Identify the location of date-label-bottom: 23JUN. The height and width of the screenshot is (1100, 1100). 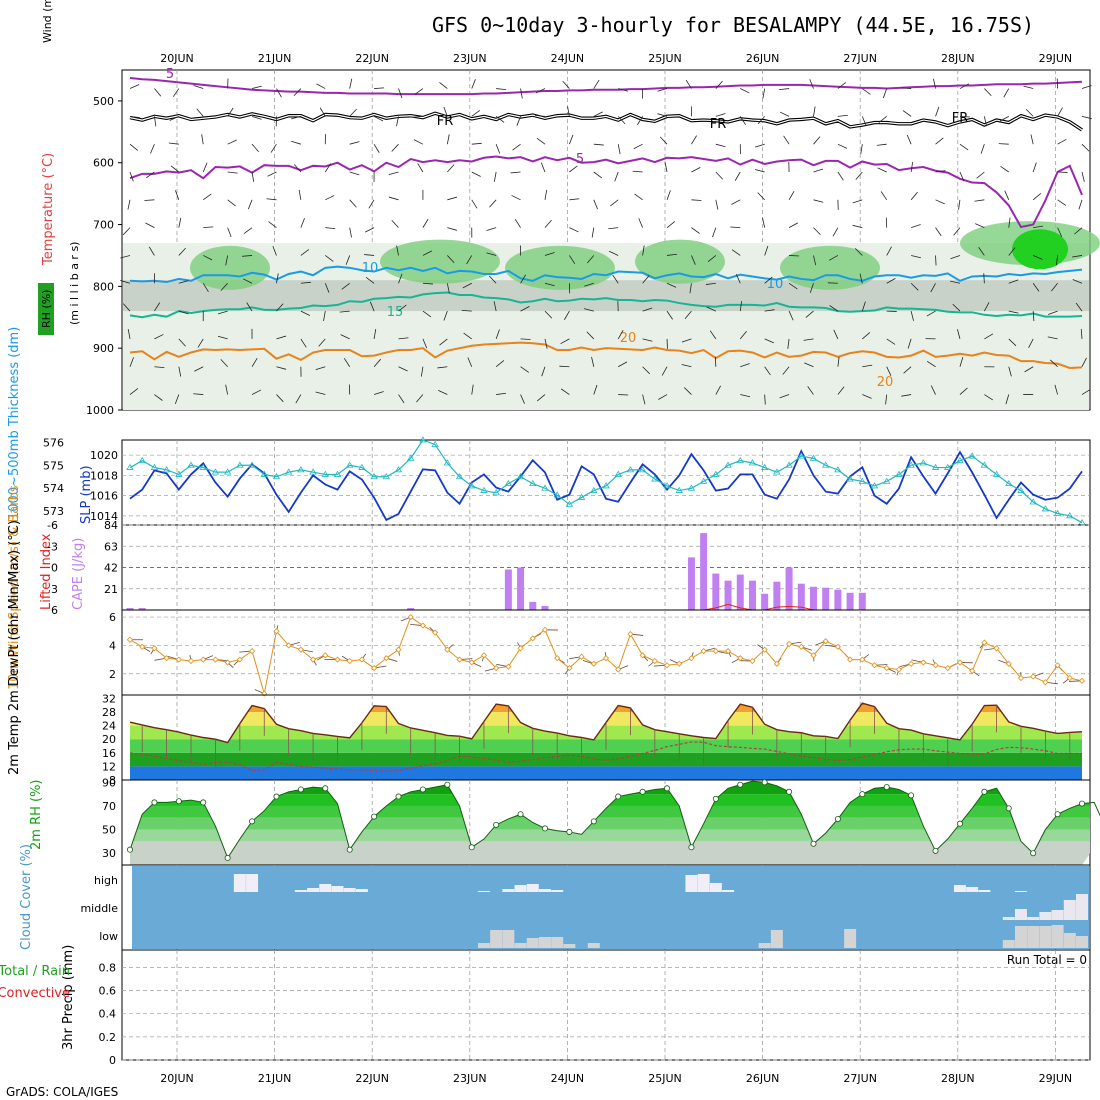
(470, 1078).